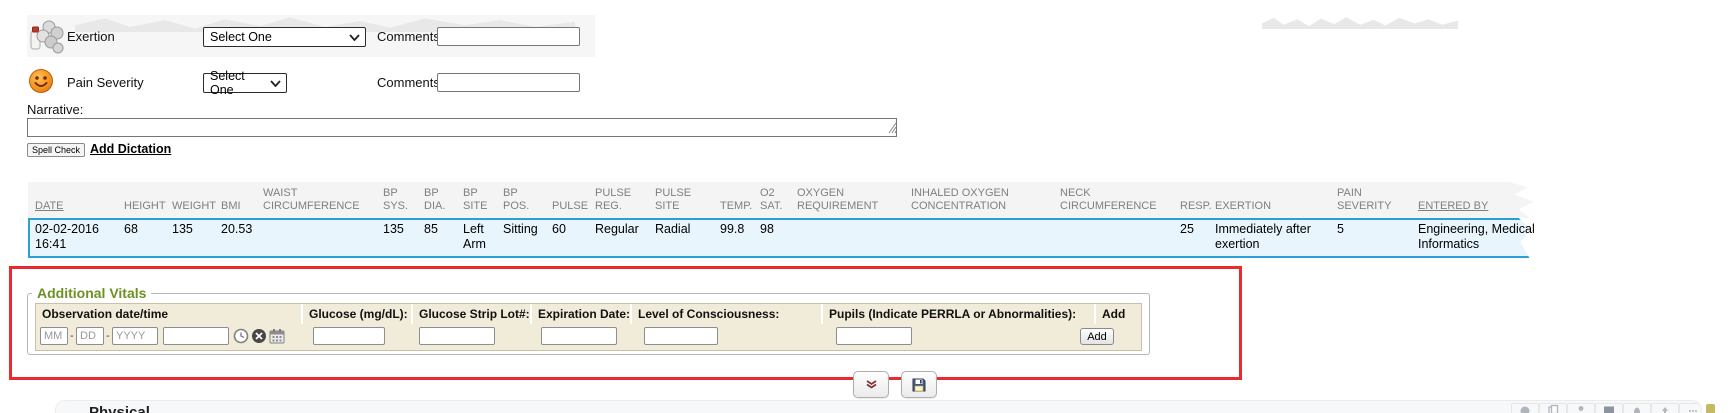  What do you see at coordinates (579, 336) in the screenshot?
I see `expiration-date-input` at bounding box center [579, 336].